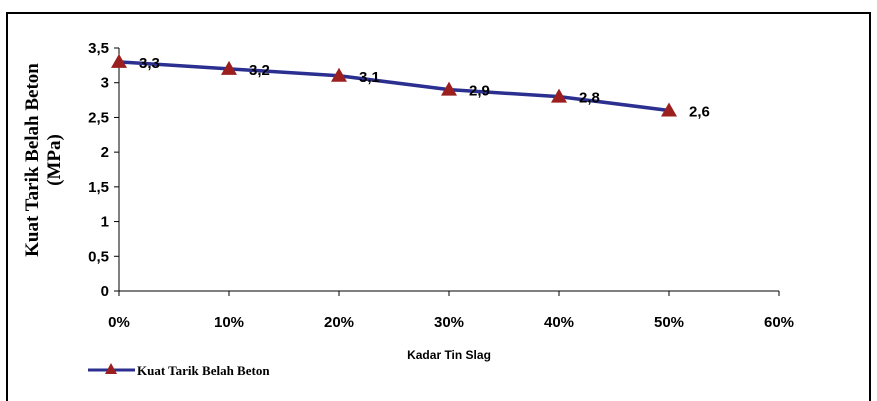 The width and height of the screenshot is (877, 401). What do you see at coordinates (589, 98) in the screenshot?
I see `data-label: 2,8` at bounding box center [589, 98].